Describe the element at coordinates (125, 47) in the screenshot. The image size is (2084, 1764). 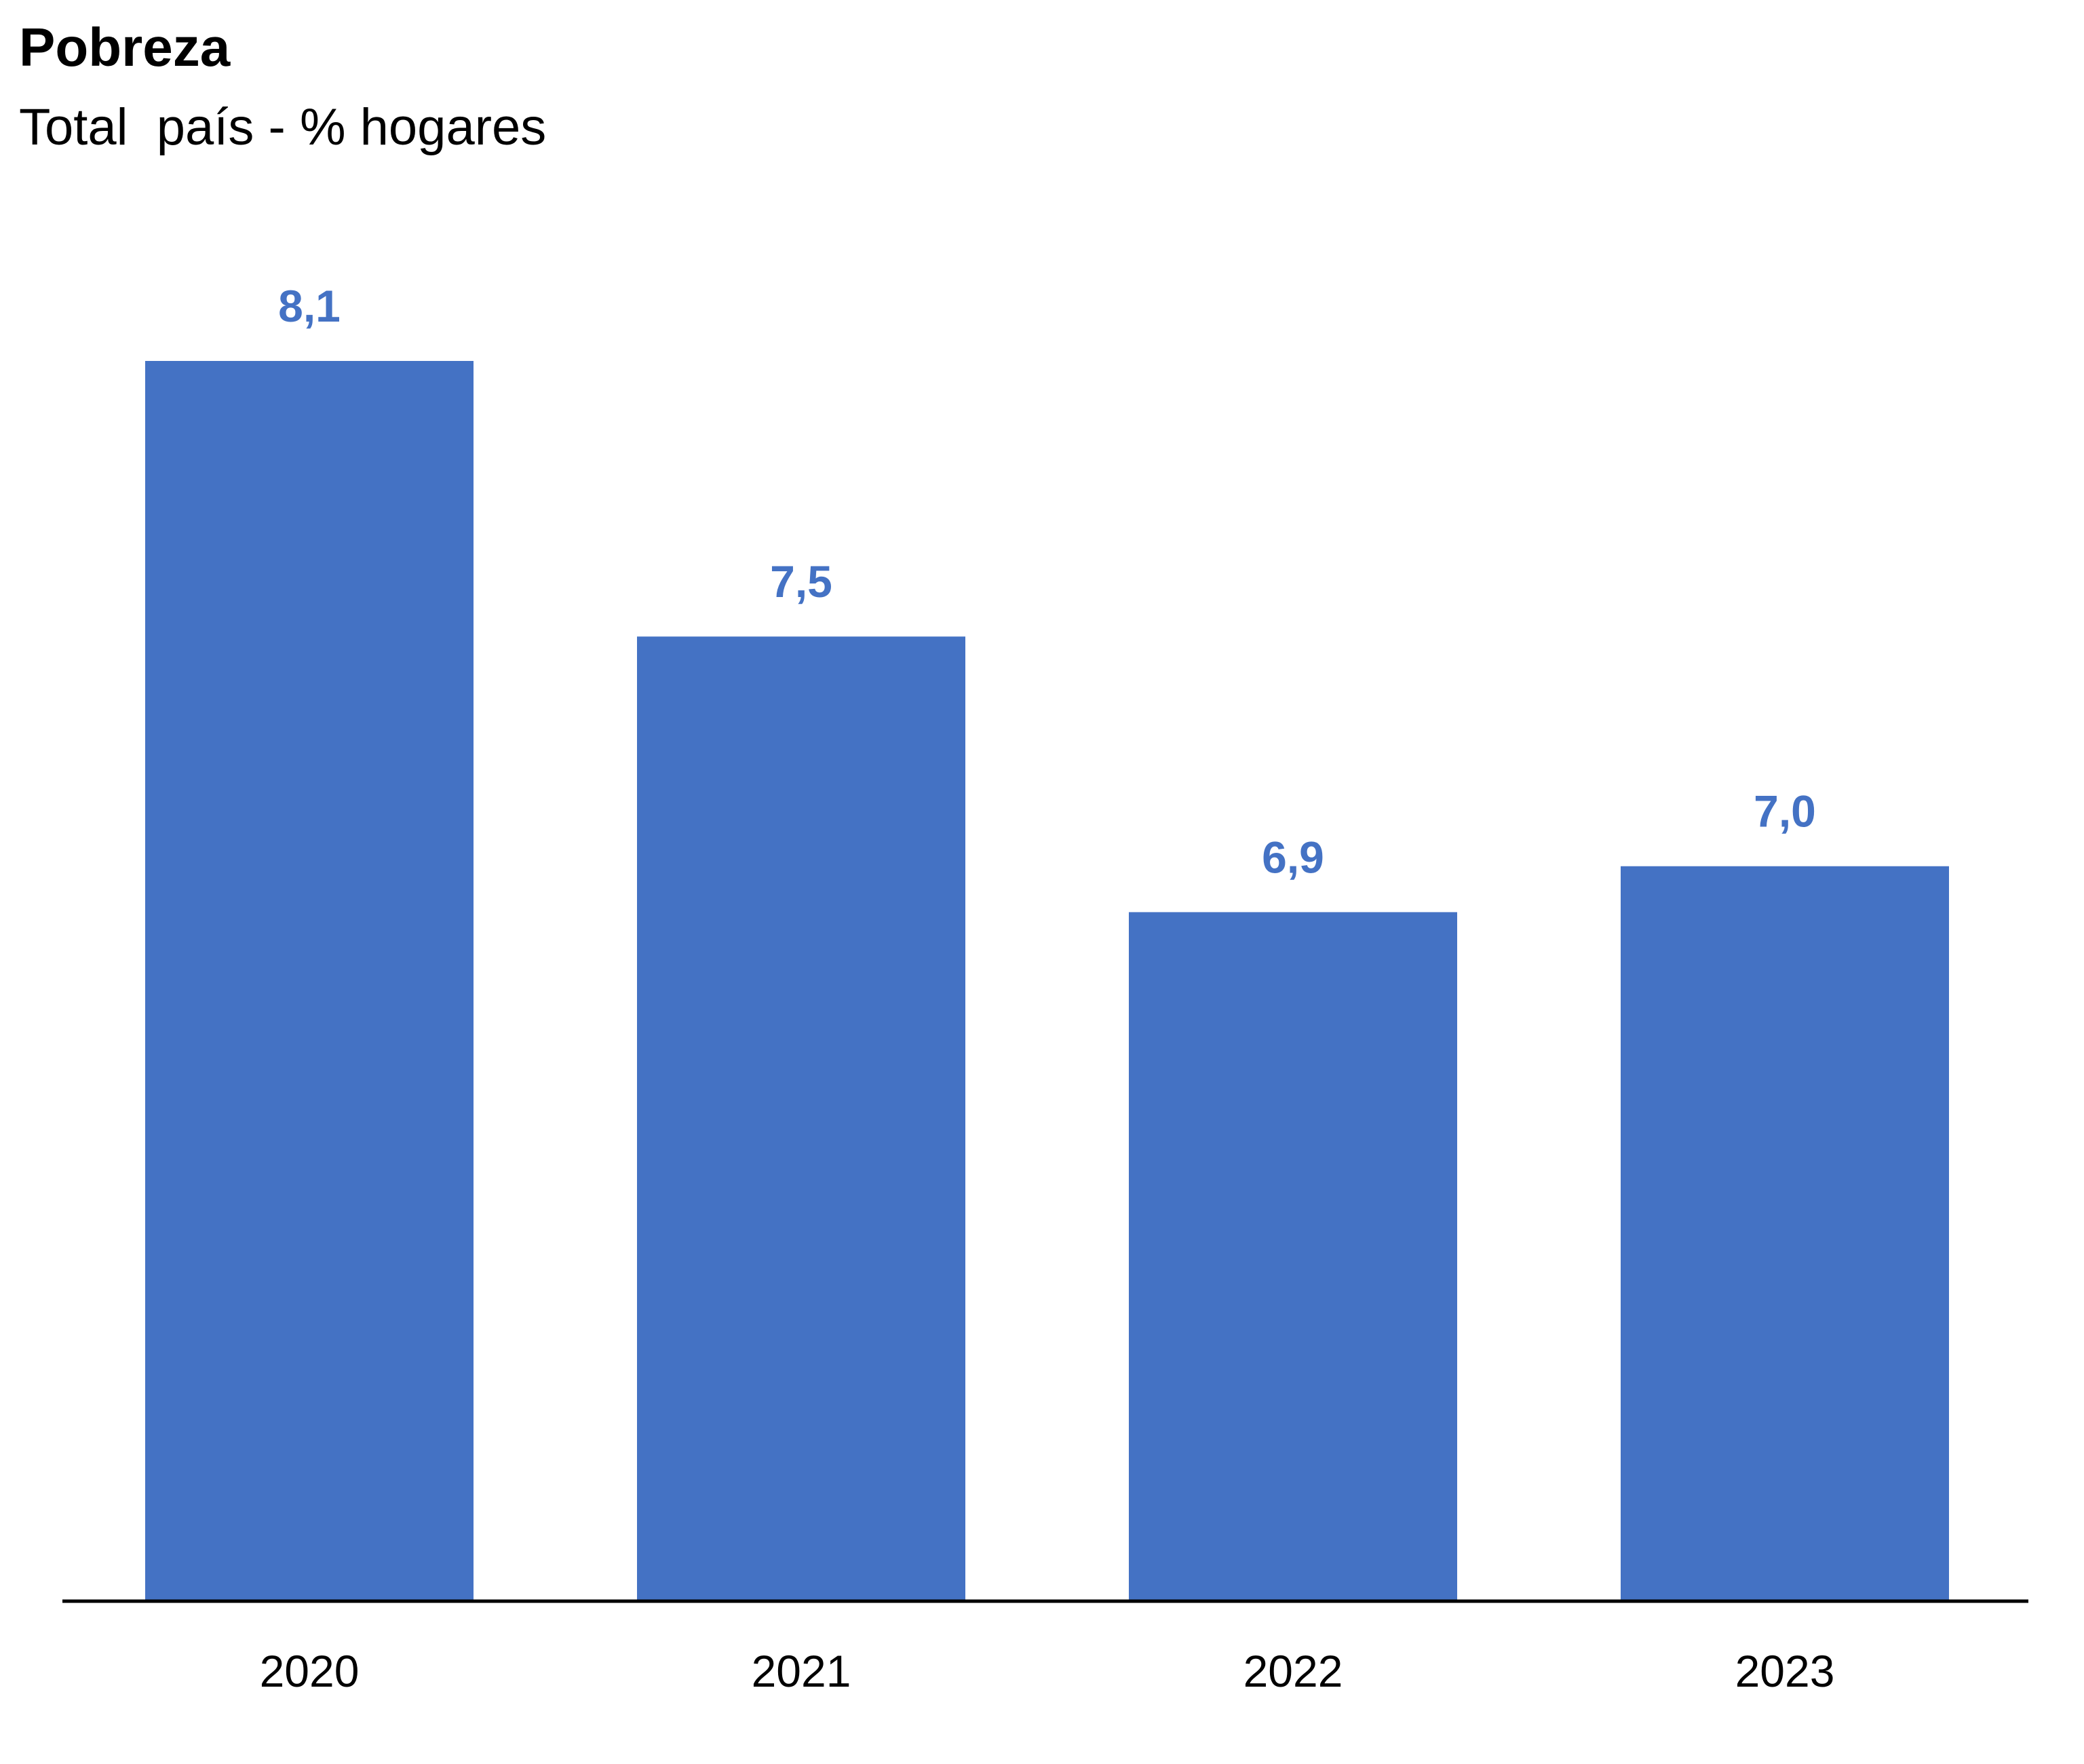
I see `chart-title: Pobreza` at that location.